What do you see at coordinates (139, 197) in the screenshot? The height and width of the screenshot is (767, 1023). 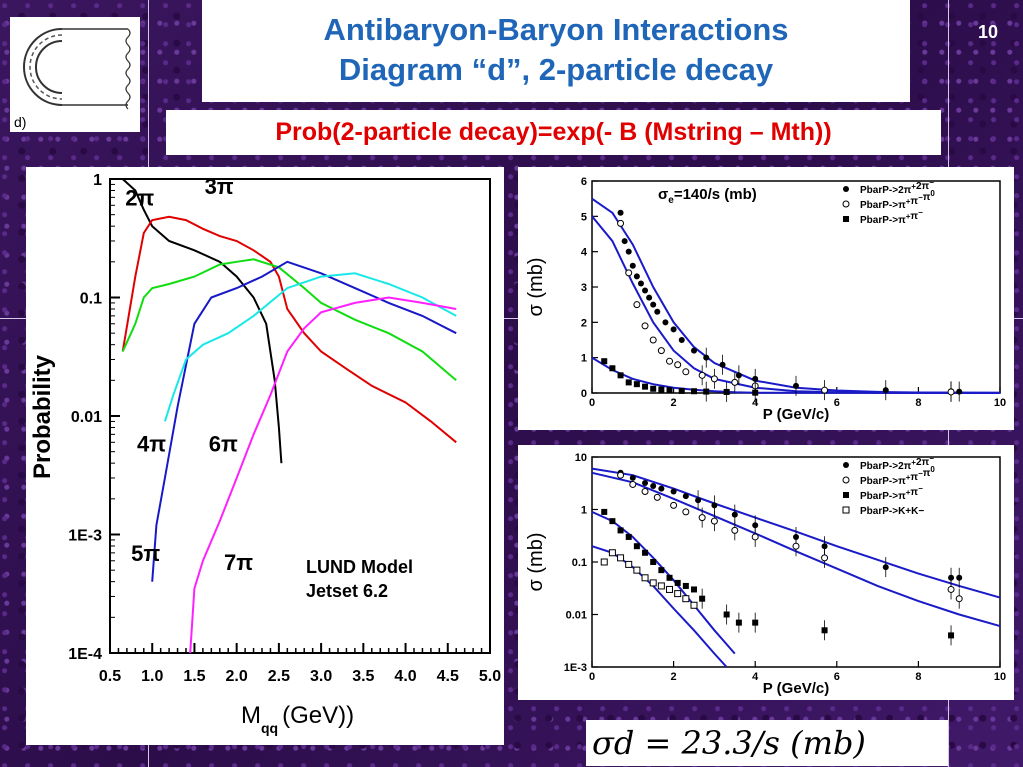 I see `series-label: 2π` at bounding box center [139, 197].